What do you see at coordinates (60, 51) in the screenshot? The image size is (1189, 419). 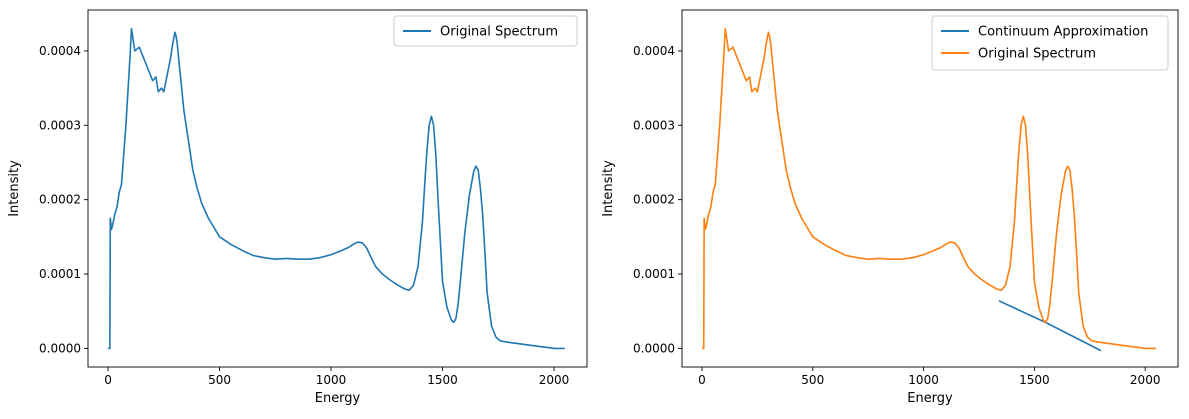 I see `left-y-tick-label: 0.0004` at bounding box center [60, 51].